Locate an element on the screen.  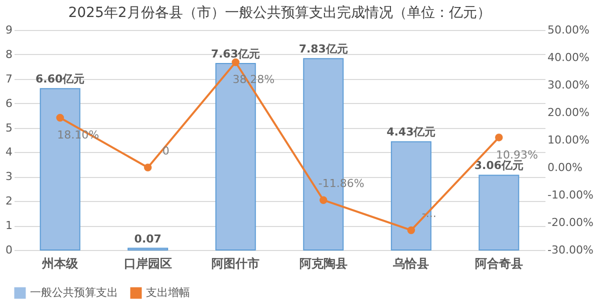
y2-tick-label: 30.00% is located at coordinates (569, 85).